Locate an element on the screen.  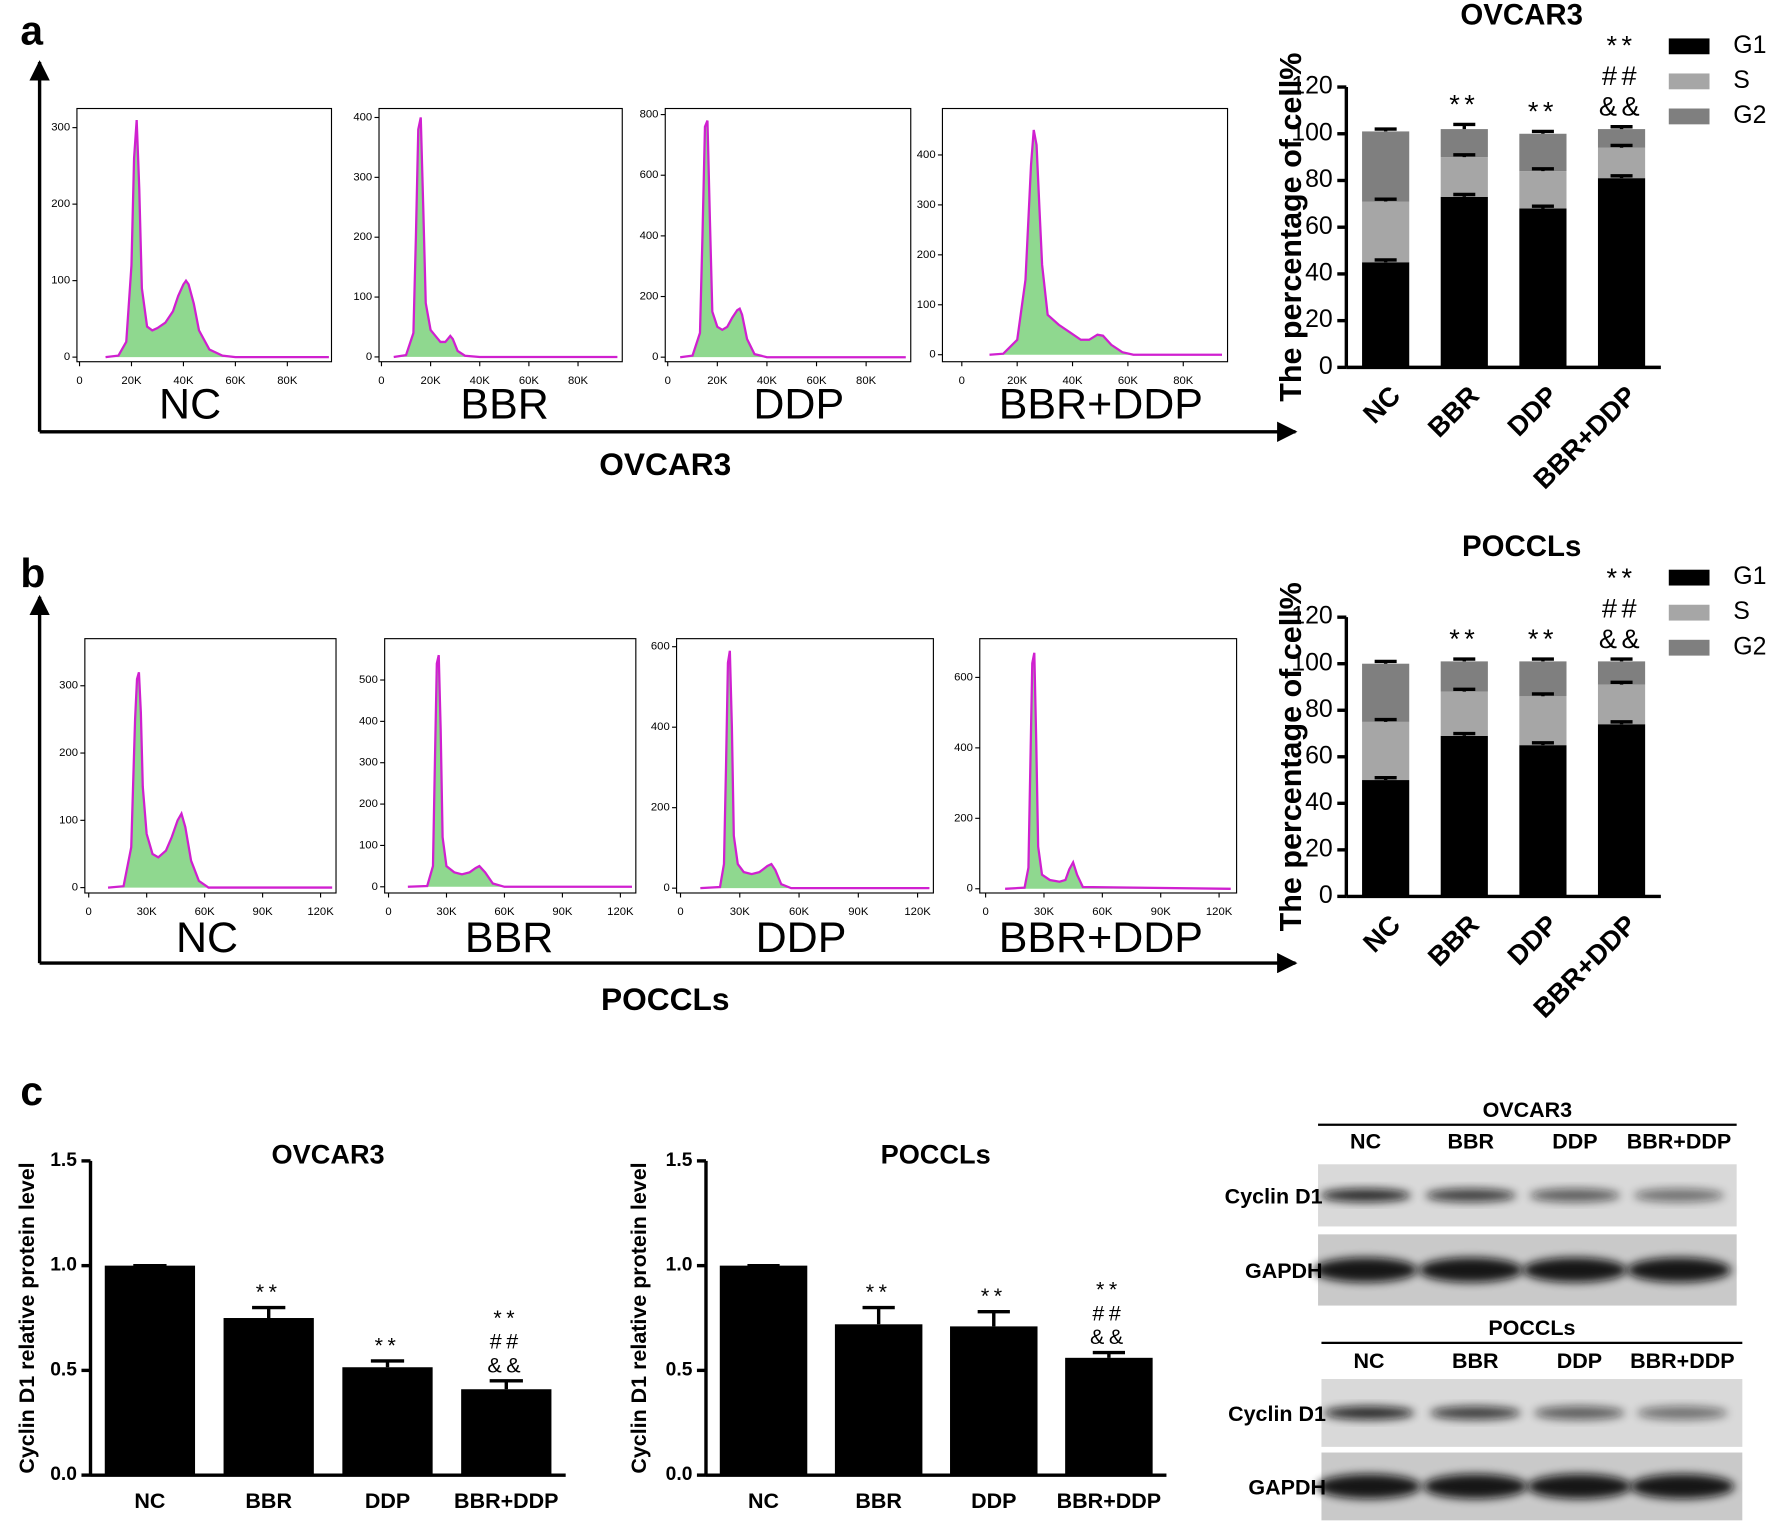
y-tick-label: 60 is located at coordinates (1319, 226).